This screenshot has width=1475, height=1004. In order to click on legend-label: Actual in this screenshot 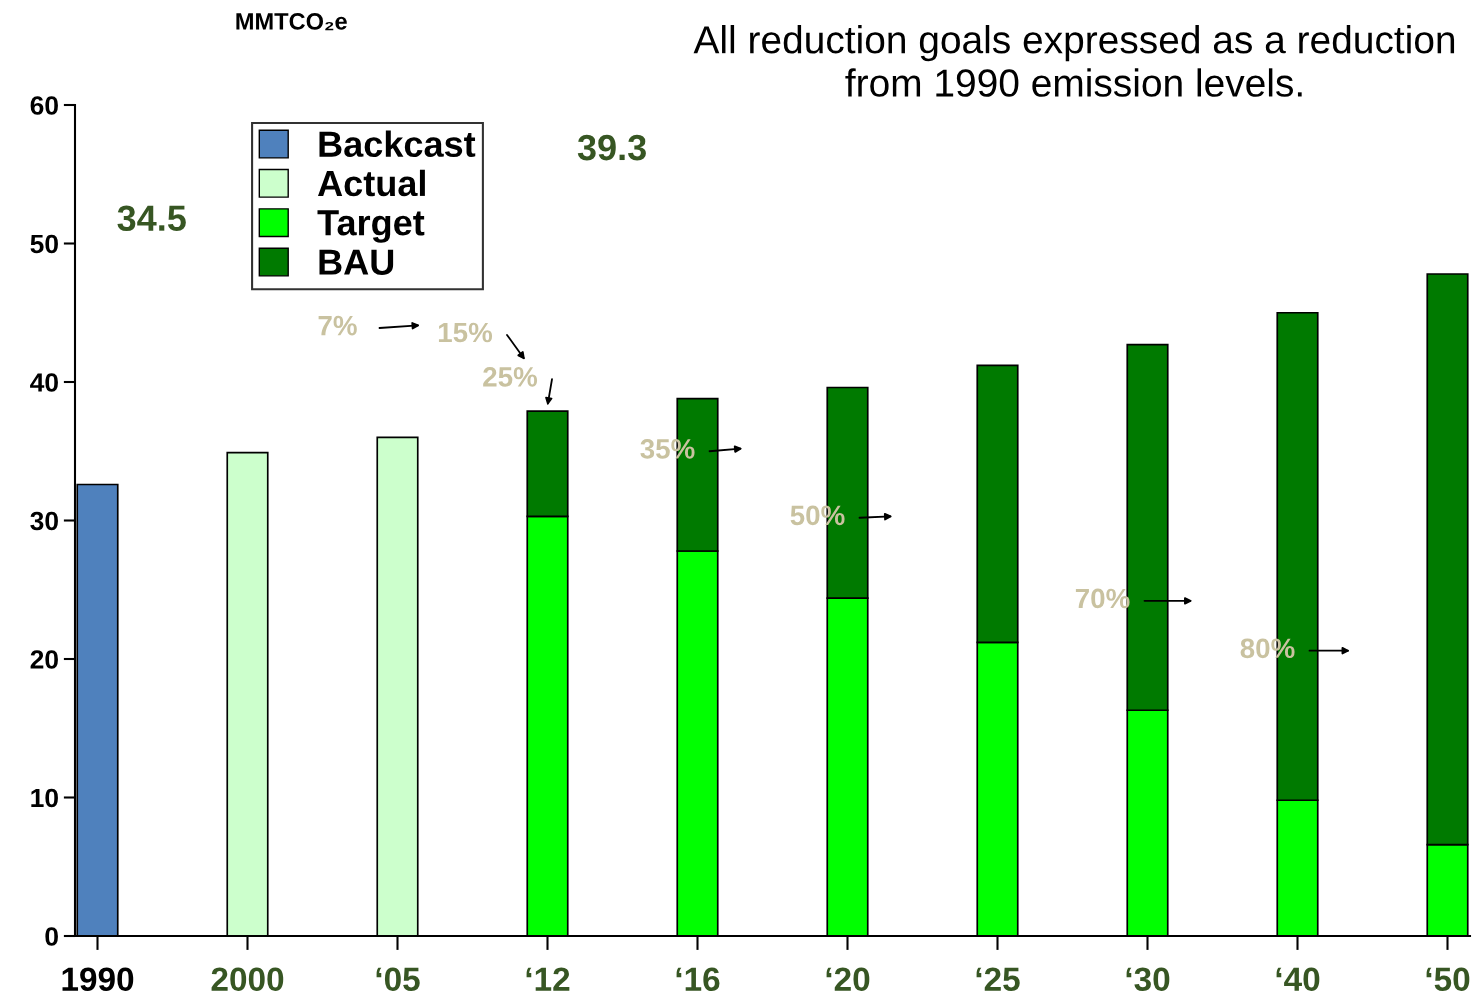, I will do `click(371, 183)`.